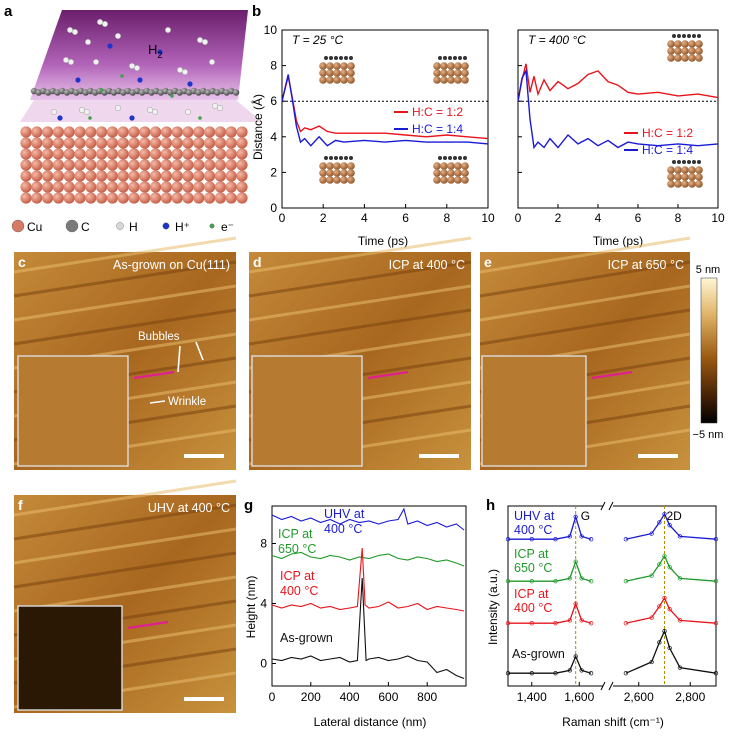  Describe the element at coordinates (273, 66) in the screenshot. I see `y-tick-label: 8` at that location.